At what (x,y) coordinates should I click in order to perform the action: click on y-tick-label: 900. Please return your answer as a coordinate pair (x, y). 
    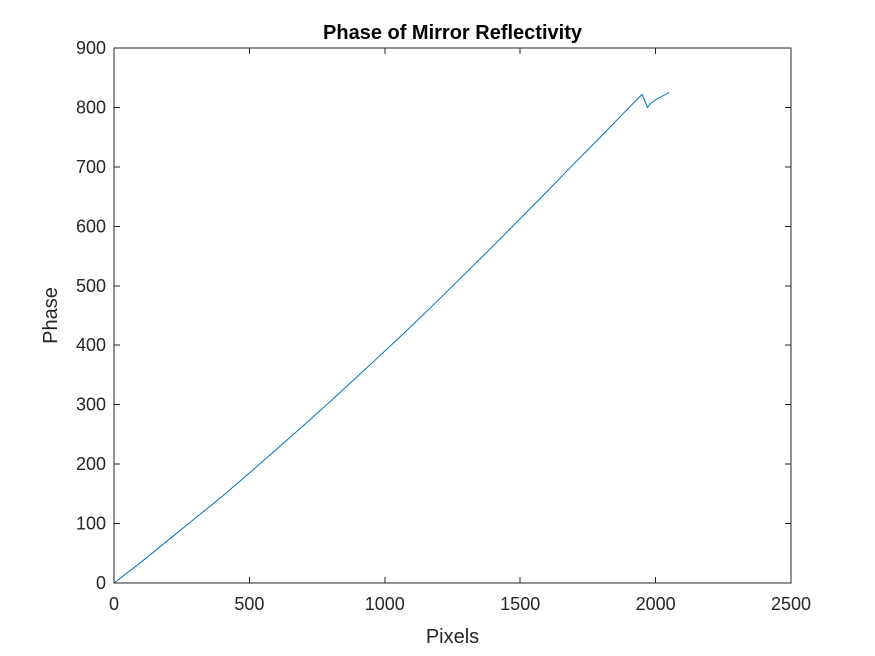
    Looking at the image, I should click on (91, 48).